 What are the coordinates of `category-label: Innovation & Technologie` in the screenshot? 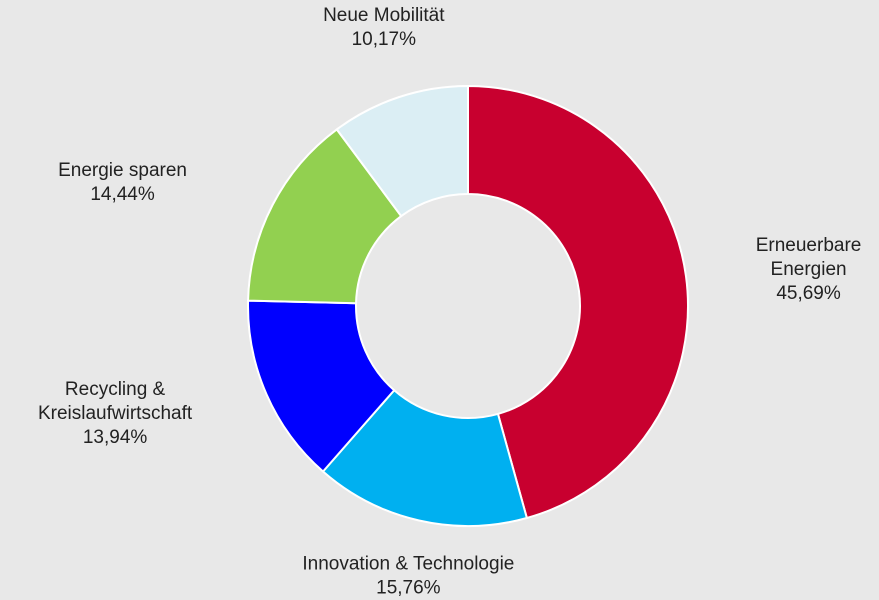 It's located at (408, 564).